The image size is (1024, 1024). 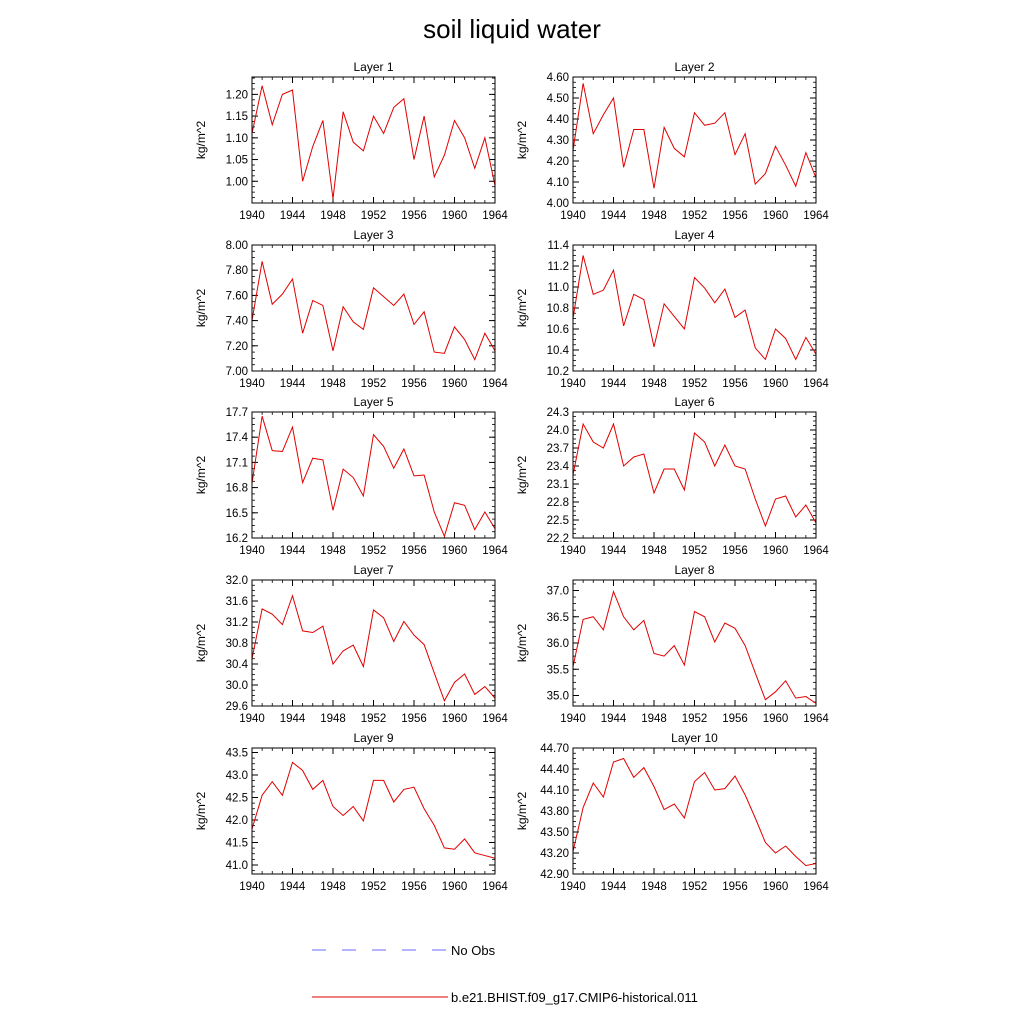 What do you see at coordinates (237, 665) in the screenshot?
I see `y-tick-label: 30.4` at bounding box center [237, 665].